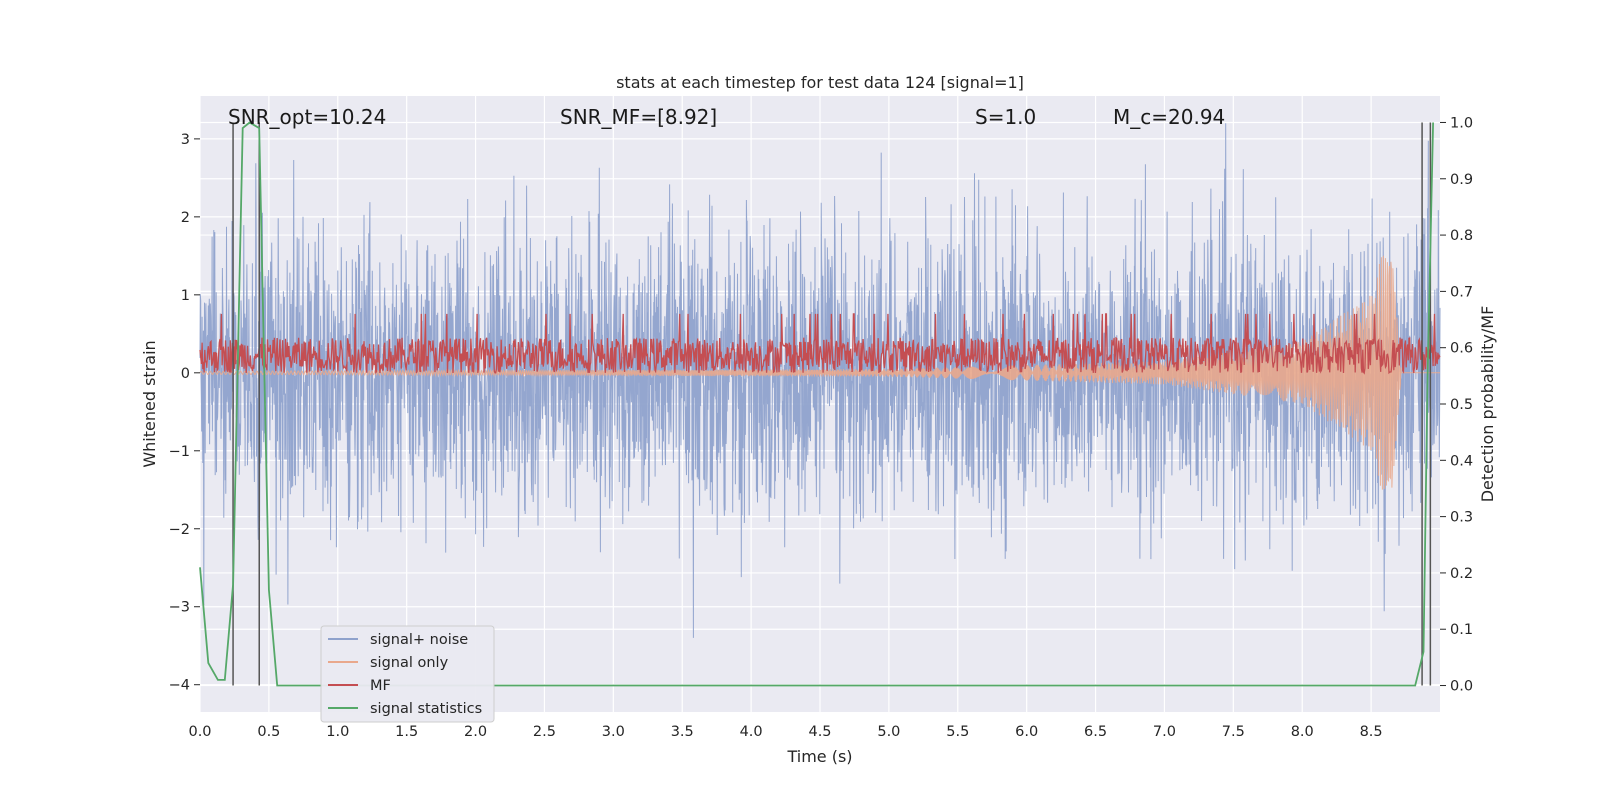 The image size is (1600, 800). I want to click on y2-tick-label: 0.1, so click(1461, 630).